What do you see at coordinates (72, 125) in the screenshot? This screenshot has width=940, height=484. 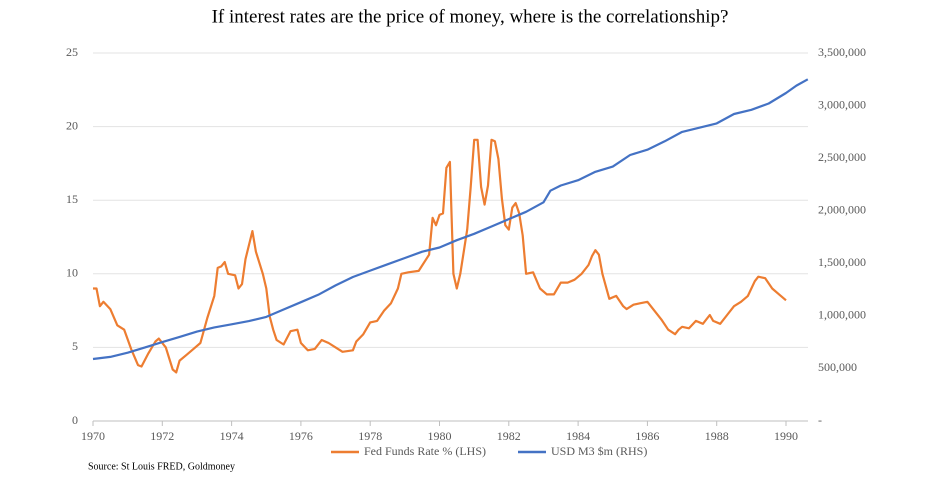 I see `y-tick-label: 20` at bounding box center [72, 125].